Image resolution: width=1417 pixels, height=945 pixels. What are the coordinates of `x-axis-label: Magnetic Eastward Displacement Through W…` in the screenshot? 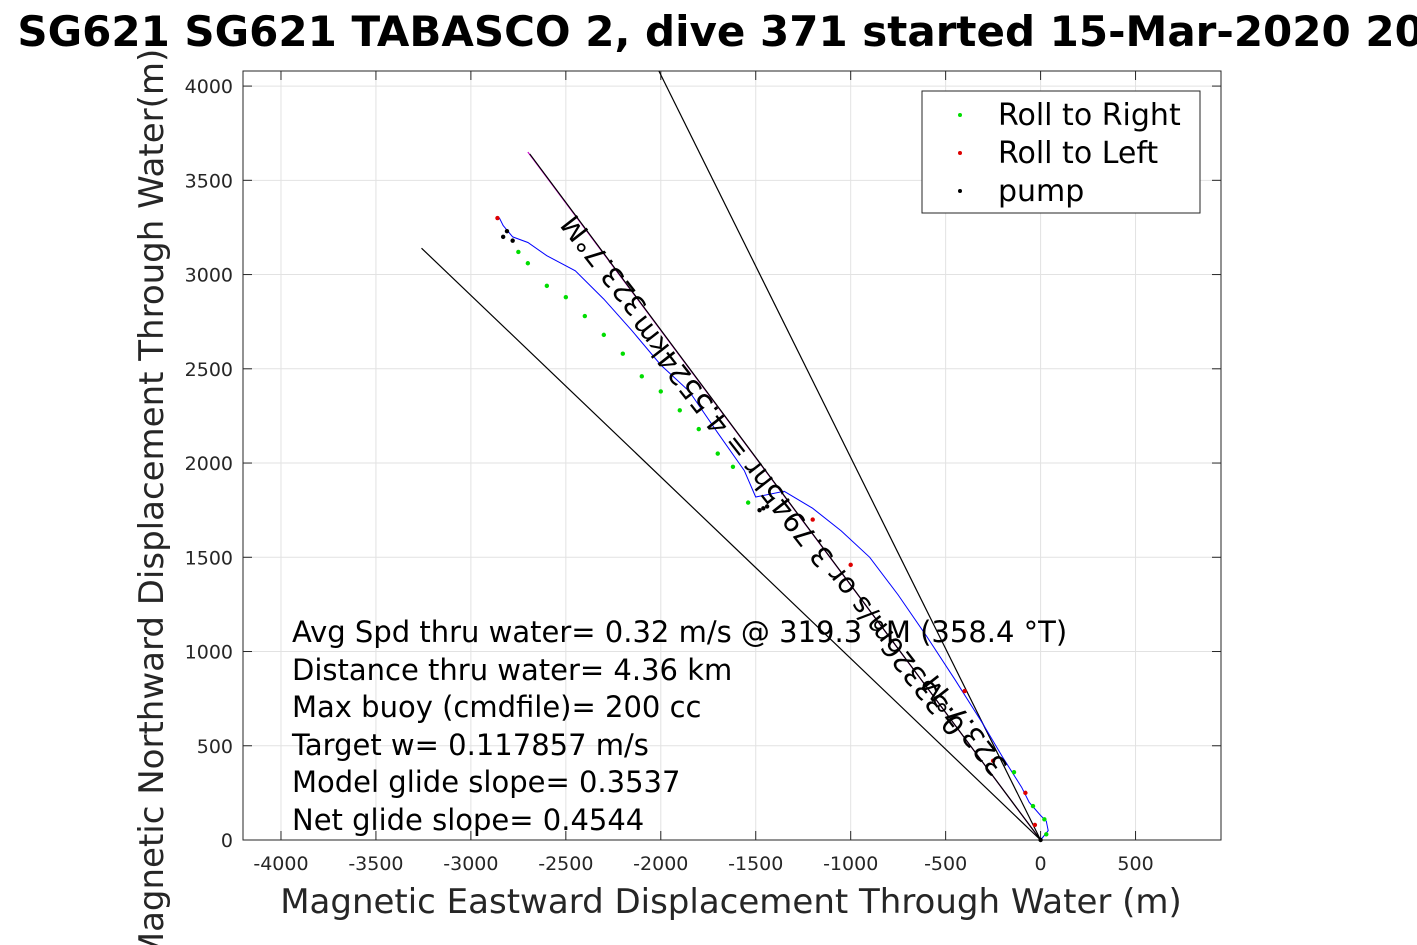 It's located at (731, 902).